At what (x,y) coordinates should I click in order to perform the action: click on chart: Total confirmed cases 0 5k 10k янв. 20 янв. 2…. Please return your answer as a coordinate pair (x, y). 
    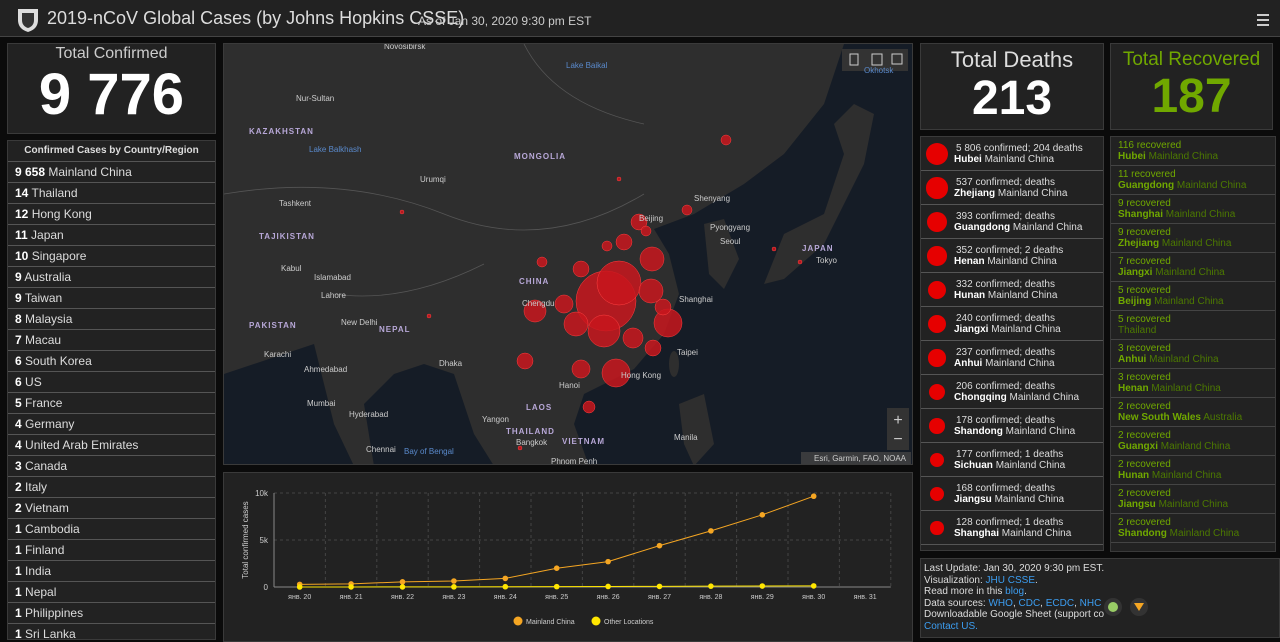
    Looking at the image, I should click on (566, 557).